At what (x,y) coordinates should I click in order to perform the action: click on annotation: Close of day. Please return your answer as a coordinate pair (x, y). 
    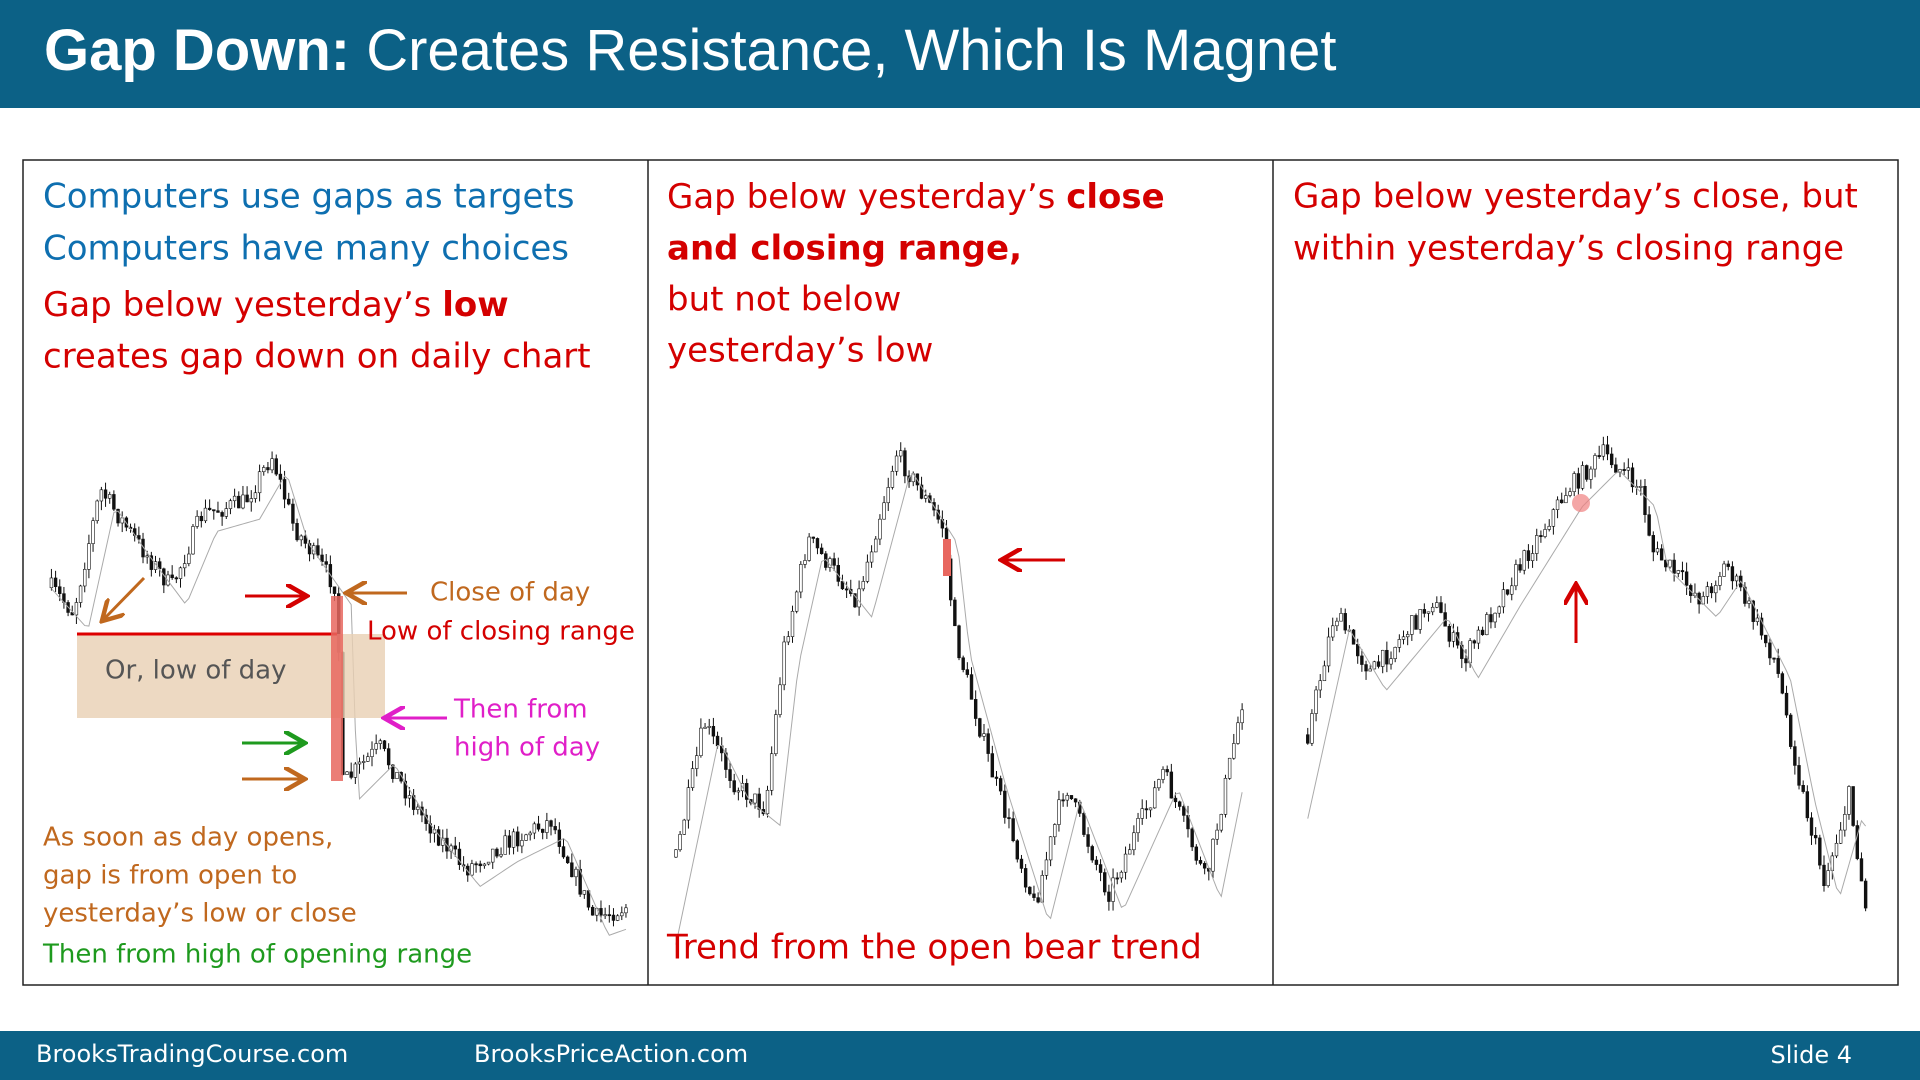
    Looking at the image, I should click on (510, 593).